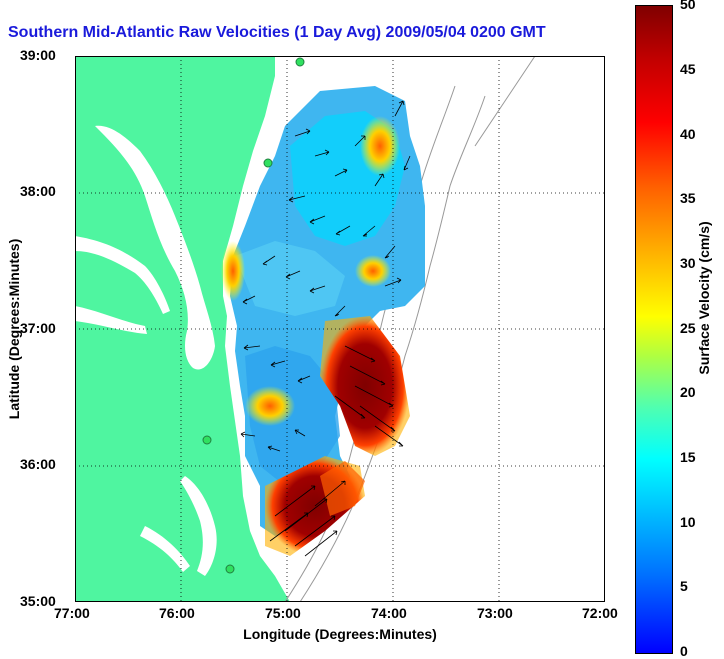 This screenshot has height=659, width=724. Describe the element at coordinates (704, 298) in the screenshot. I see `colorbar-label: Surface Velocity (cm/s)` at that location.